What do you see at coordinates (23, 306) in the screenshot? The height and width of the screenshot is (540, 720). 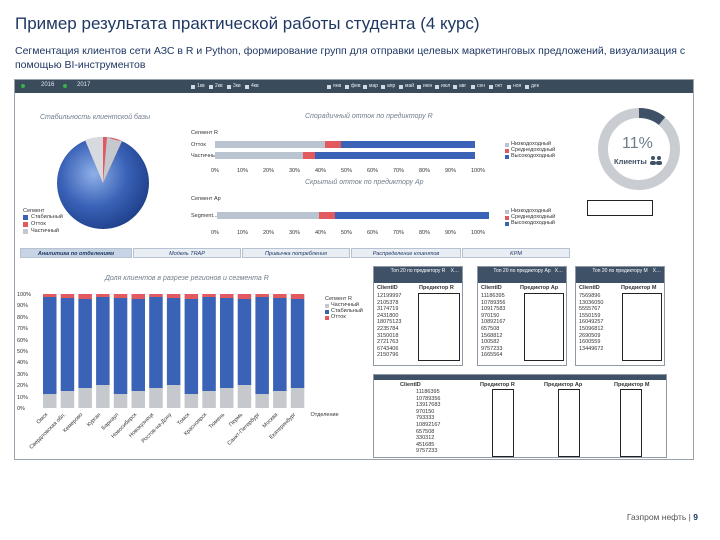 I see `stacked-ytick-1: 90%` at bounding box center [23, 306].